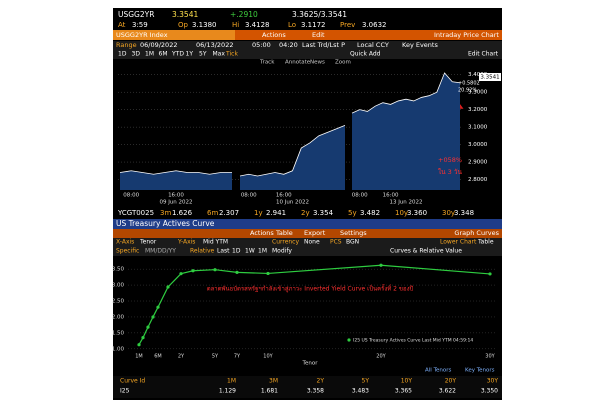  What do you see at coordinates (235, 25) in the screenshot?
I see `field-label: Hi` at bounding box center [235, 25].